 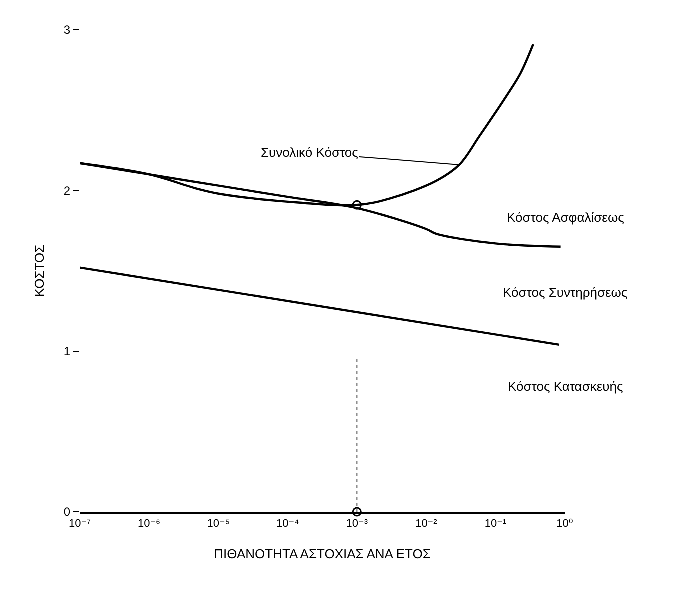 I want to click on annotation: Κόστος Συντηρήσεως, so click(x=565, y=292).